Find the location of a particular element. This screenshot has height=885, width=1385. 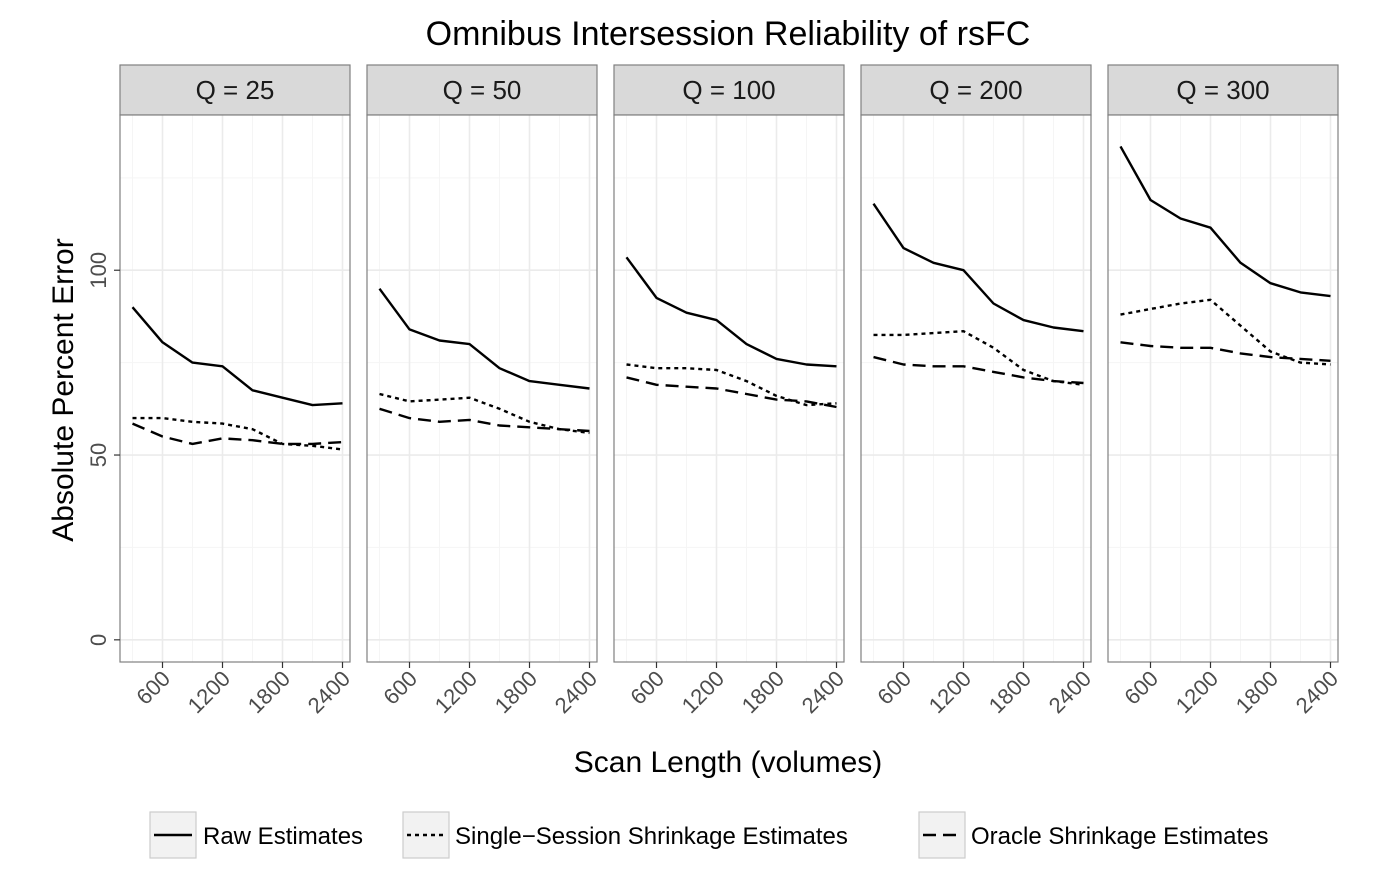

facet-panel: Q = 25 600 1200 1800 2400 0 50 100 is located at coordinates (220, 391).